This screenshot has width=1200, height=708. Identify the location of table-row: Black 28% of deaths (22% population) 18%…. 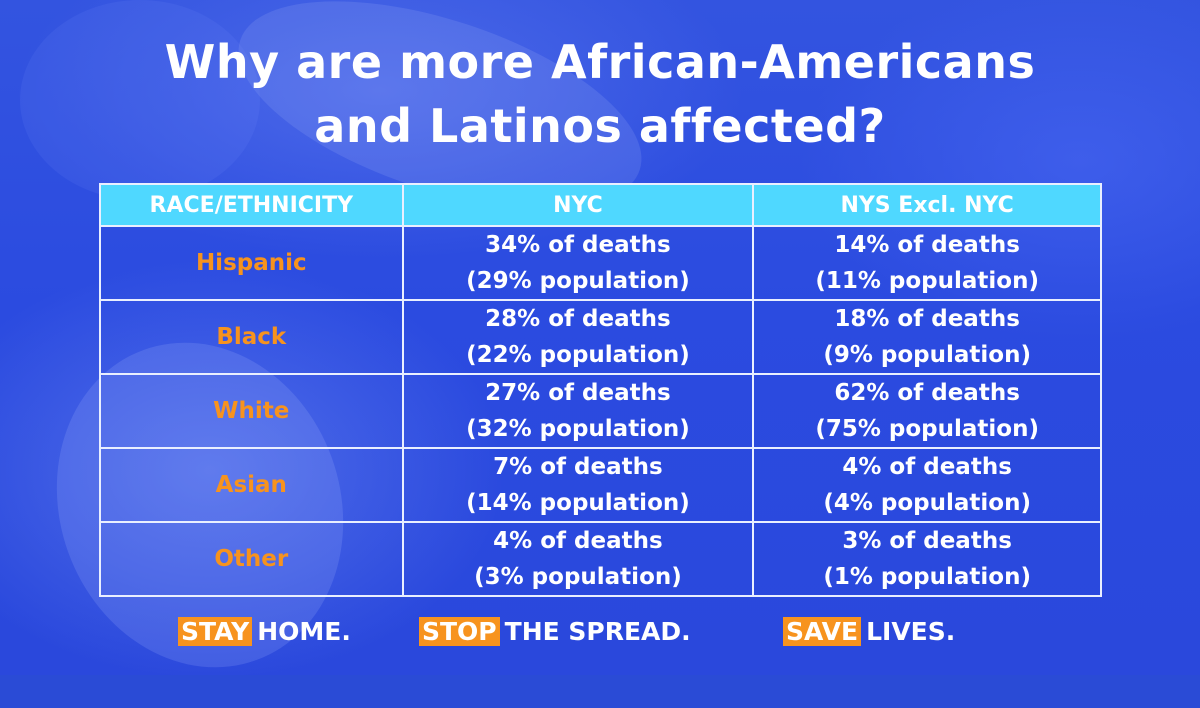
(600, 337).